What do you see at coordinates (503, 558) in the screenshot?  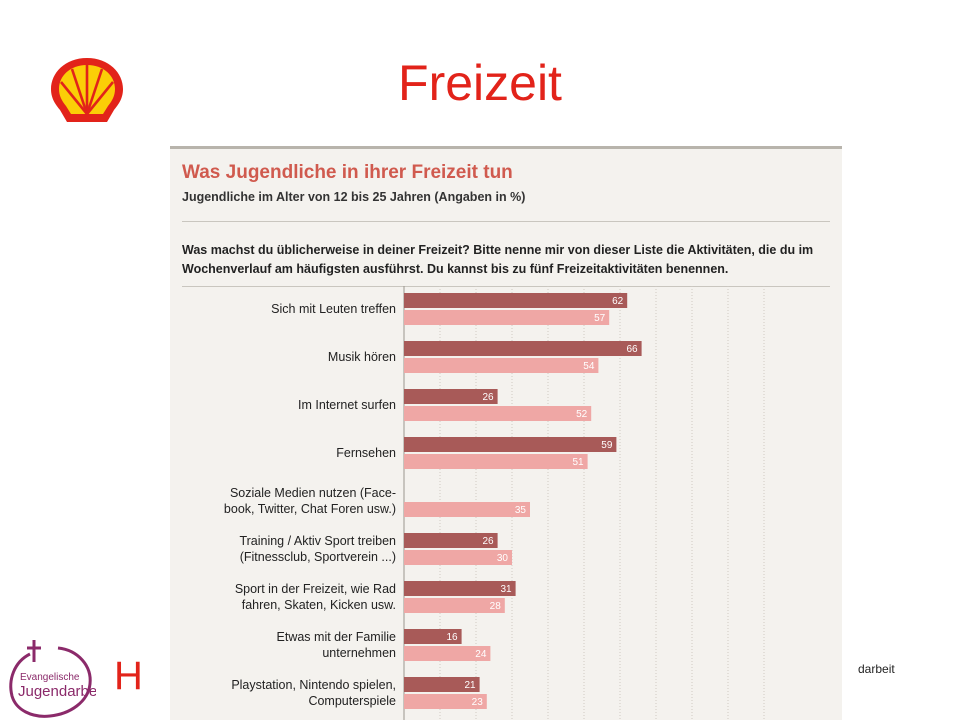 I see `data-label: 30` at bounding box center [503, 558].